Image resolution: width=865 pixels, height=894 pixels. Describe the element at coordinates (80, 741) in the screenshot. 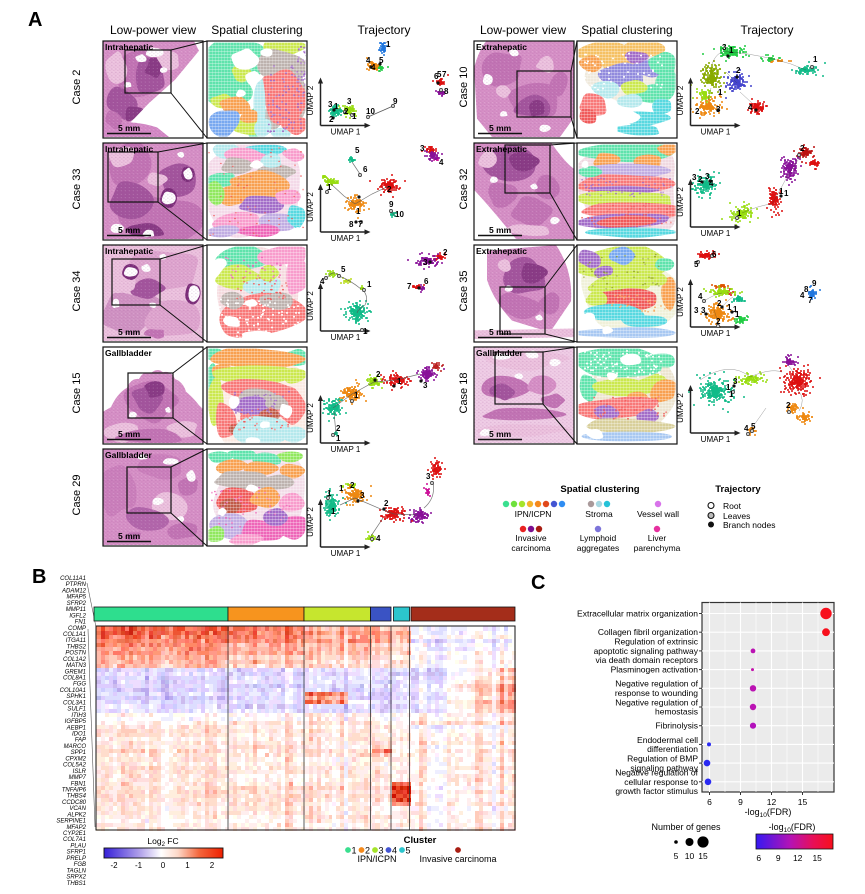

I see `svg-text: FAP` at that location.